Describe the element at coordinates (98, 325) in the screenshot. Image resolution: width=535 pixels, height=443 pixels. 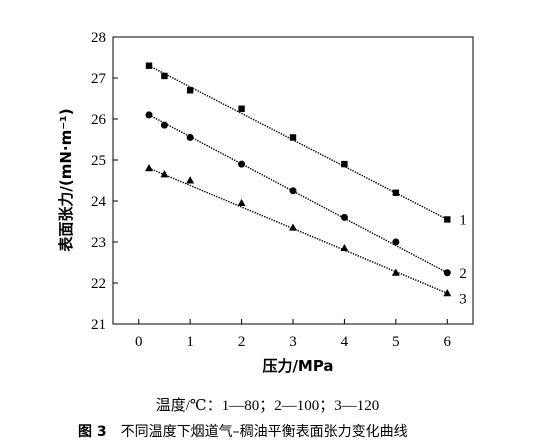
I see `y-tick-label: 21` at that location.